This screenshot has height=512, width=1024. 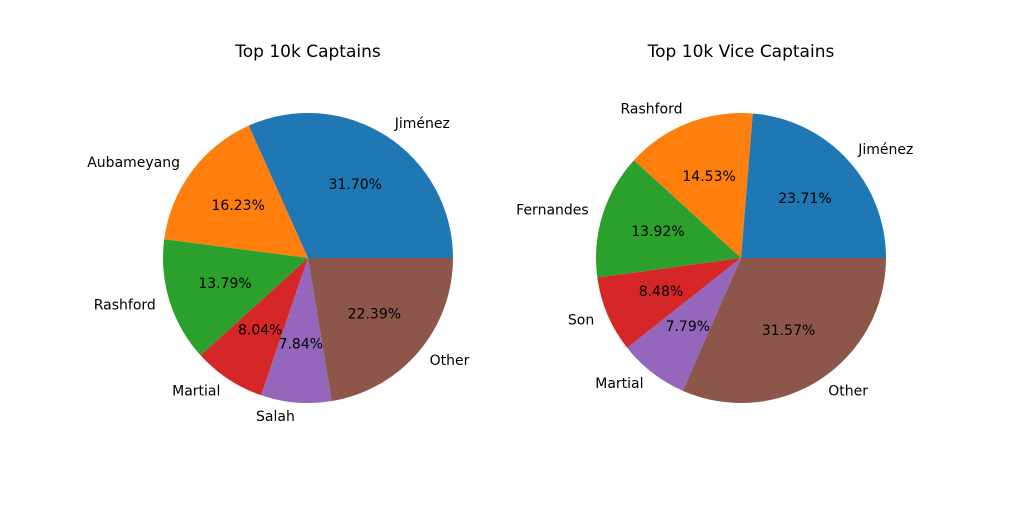 What do you see at coordinates (224, 284) in the screenshot?
I see `slice-percent-rashford: 13.79%` at bounding box center [224, 284].